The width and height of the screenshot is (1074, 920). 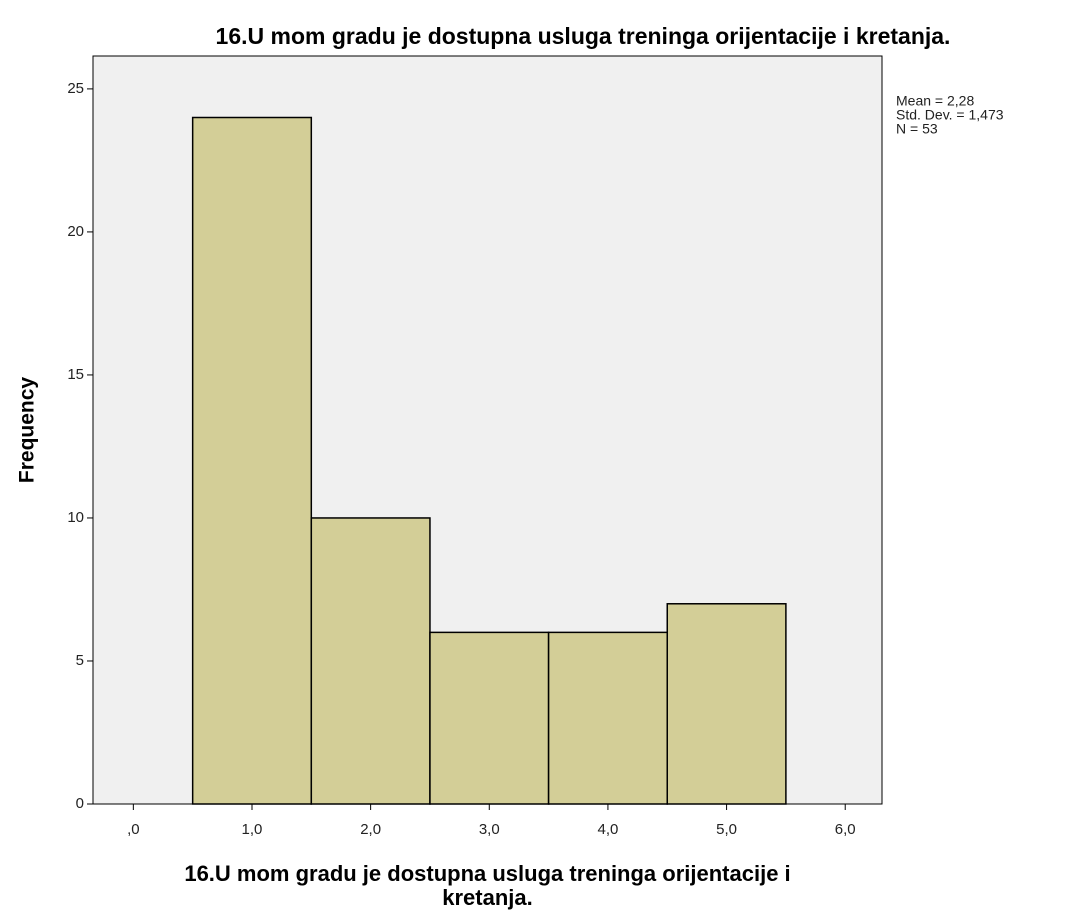 What do you see at coordinates (845, 829) in the screenshot?
I see `x-tick-label: 6,0` at bounding box center [845, 829].